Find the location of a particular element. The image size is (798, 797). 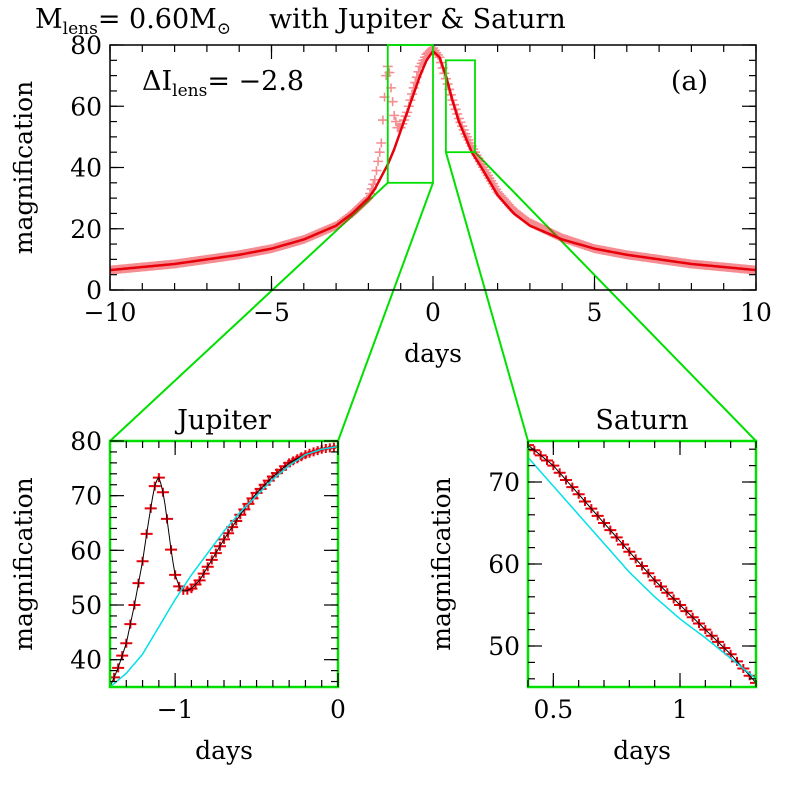

jupiter-y-tick-label: 60 is located at coordinates (86, 550).